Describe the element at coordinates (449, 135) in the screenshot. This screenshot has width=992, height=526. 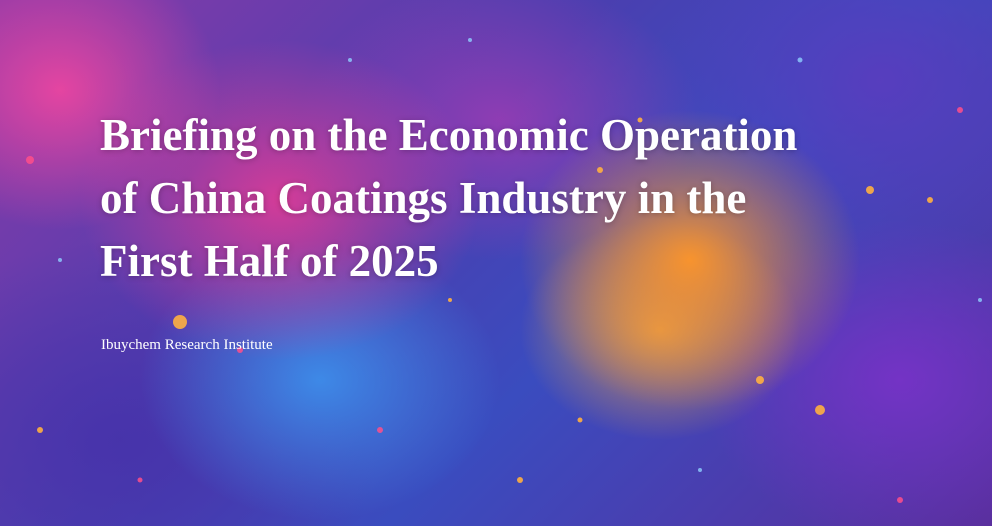
I see `title-line: Briefing on the Economic Operation` at that location.